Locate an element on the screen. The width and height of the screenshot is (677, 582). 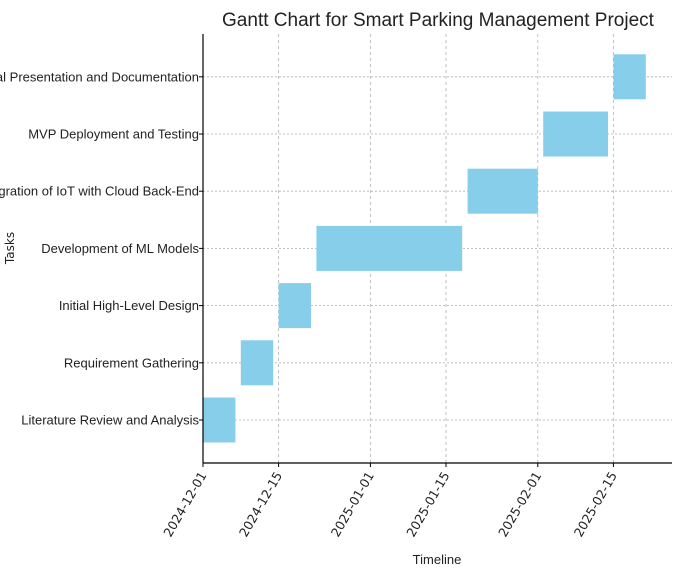
x-tick-label: 2025-02-01 is located at coordinates (519, 504).